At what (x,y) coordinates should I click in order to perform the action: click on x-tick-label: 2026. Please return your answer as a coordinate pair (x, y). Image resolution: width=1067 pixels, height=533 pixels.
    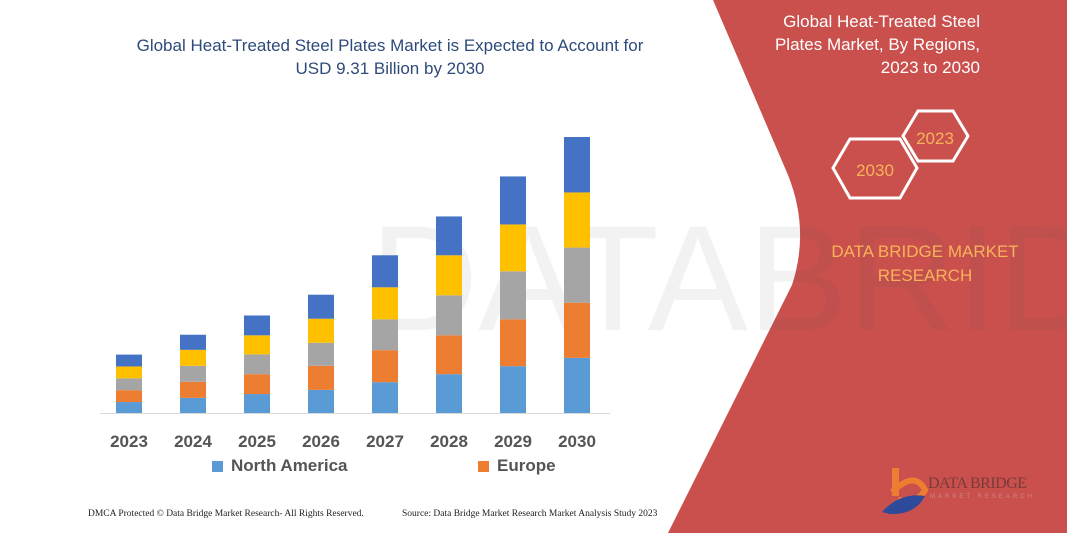
    Looking at the image, I should click on (321, 441).